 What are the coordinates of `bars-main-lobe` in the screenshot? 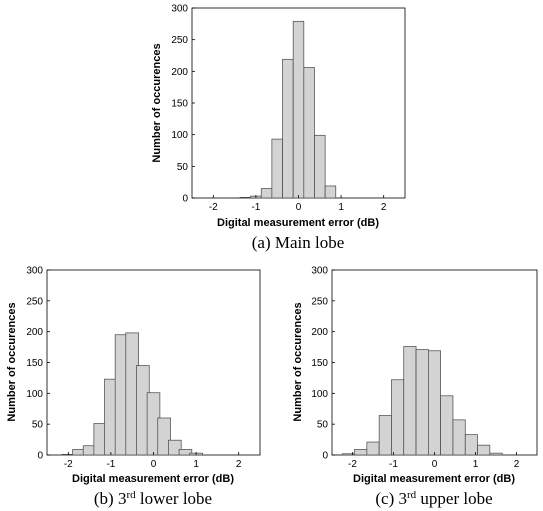 It's located at (288, 109).